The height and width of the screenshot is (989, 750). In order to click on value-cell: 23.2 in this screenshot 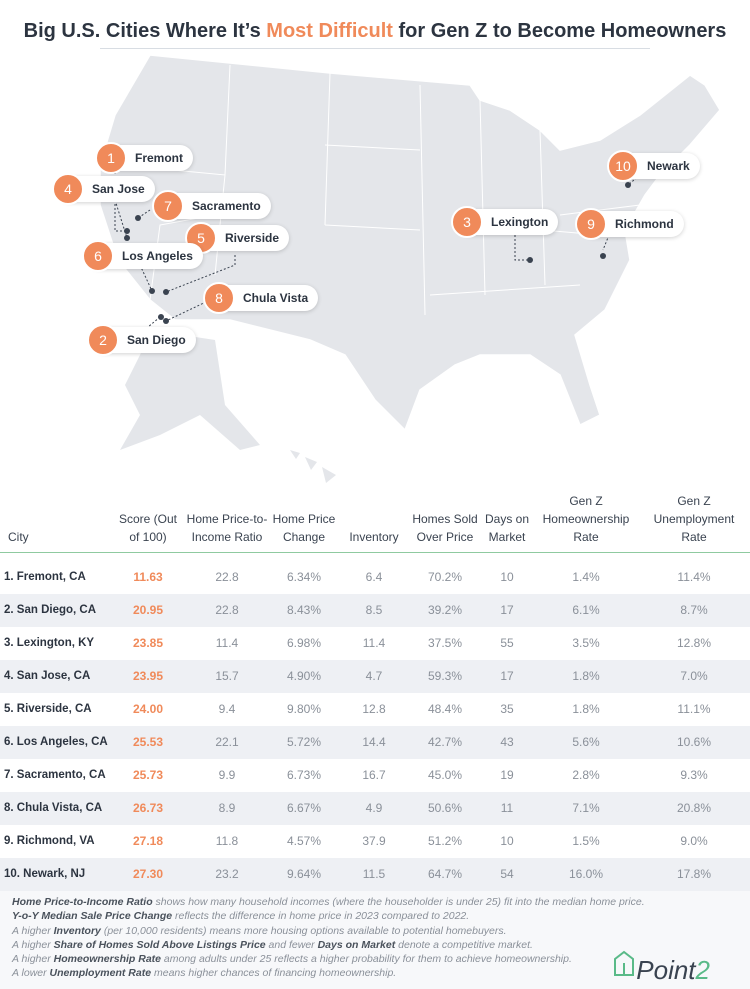, I will do `click(227, 874)`.